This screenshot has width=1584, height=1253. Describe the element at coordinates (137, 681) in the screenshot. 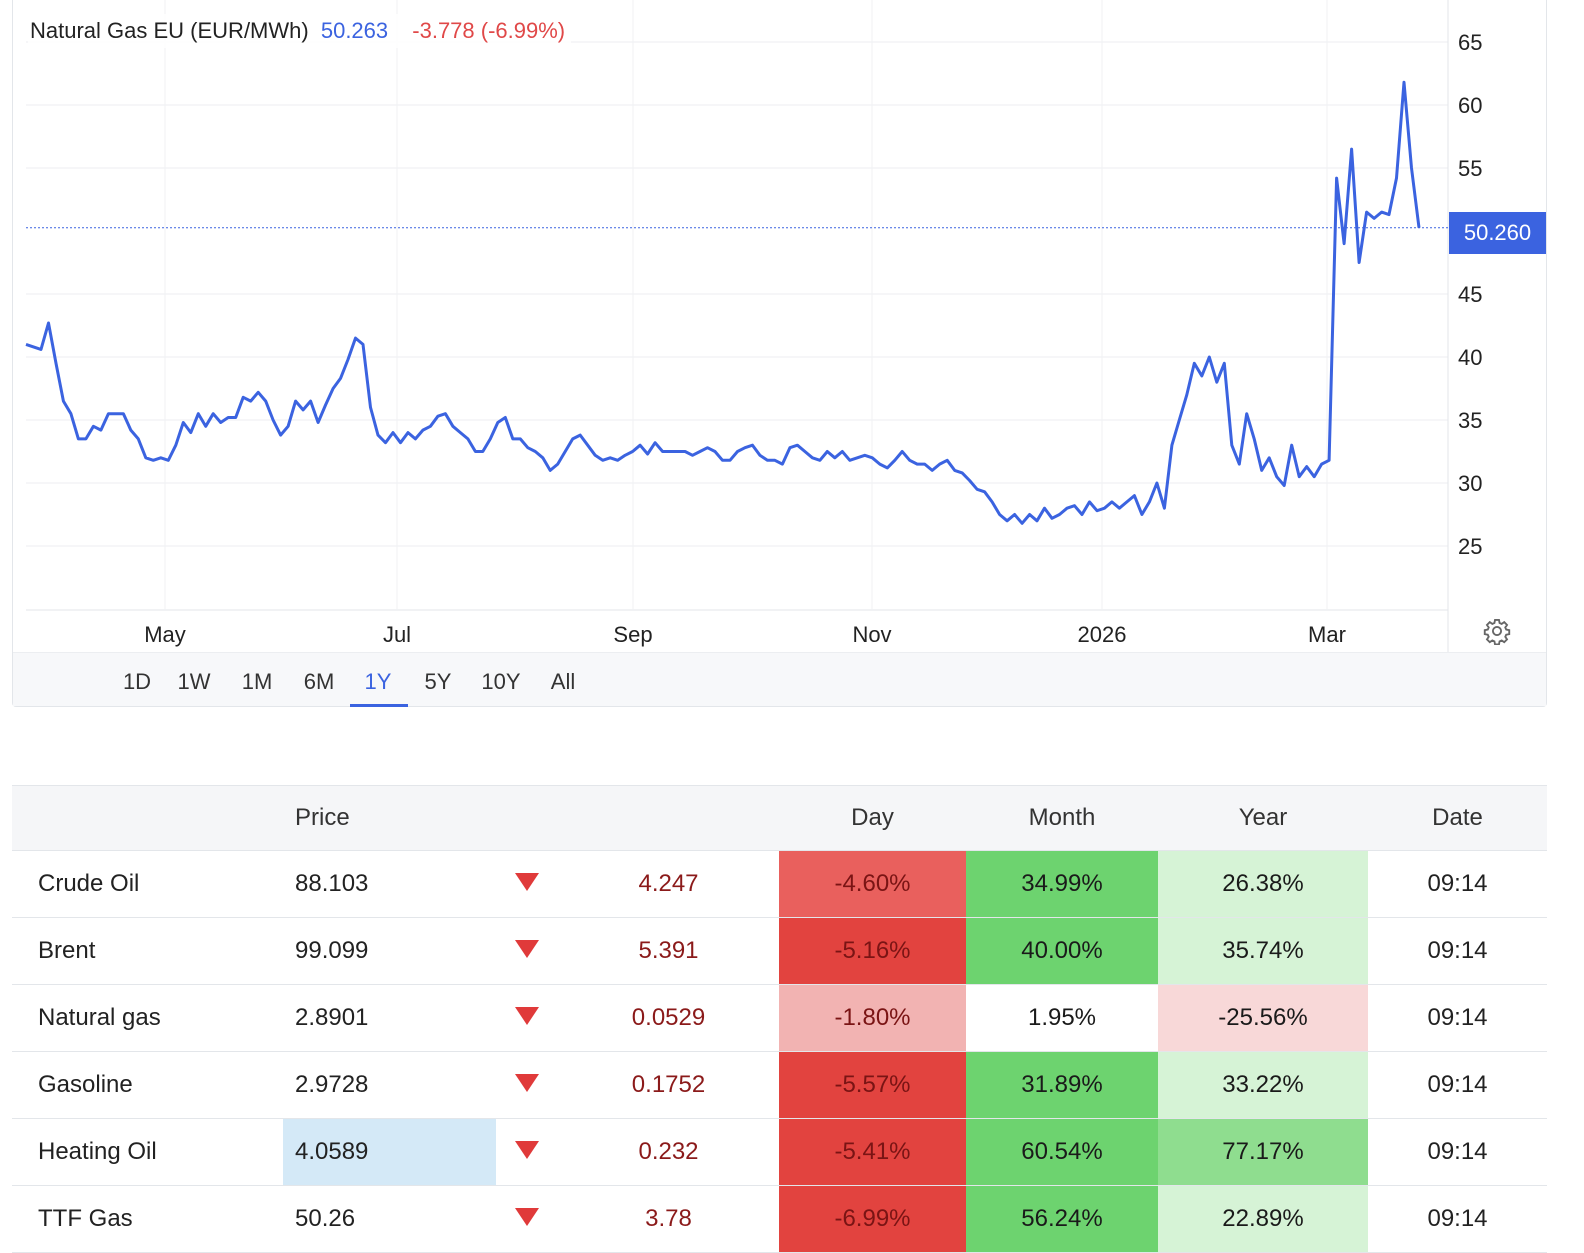

I see `range-1d-button: 1D` at that location.